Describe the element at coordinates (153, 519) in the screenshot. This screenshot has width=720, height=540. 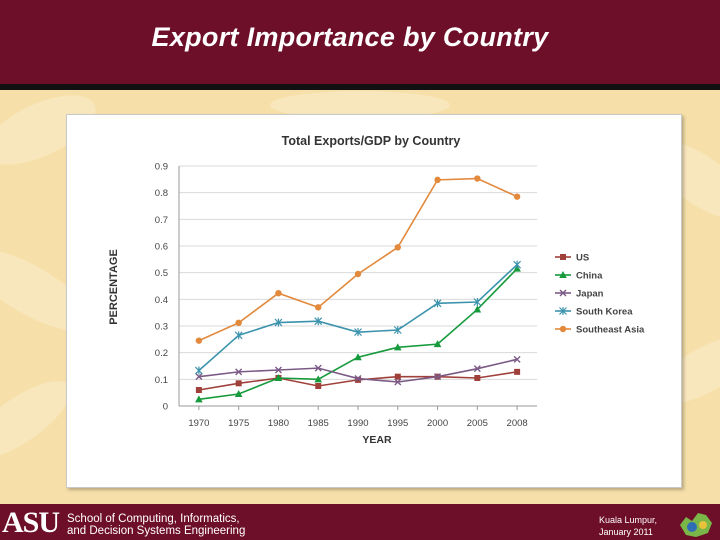
I see `school-name-line1: School of Computing, Informatics,` at that location.